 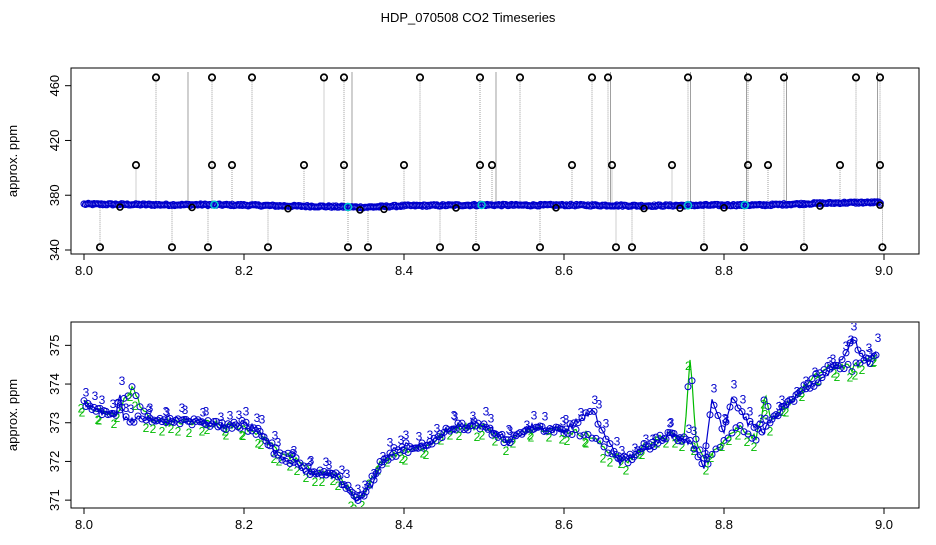 I want to click on x-tick-label: 8.8, so click(x=724, y=524).